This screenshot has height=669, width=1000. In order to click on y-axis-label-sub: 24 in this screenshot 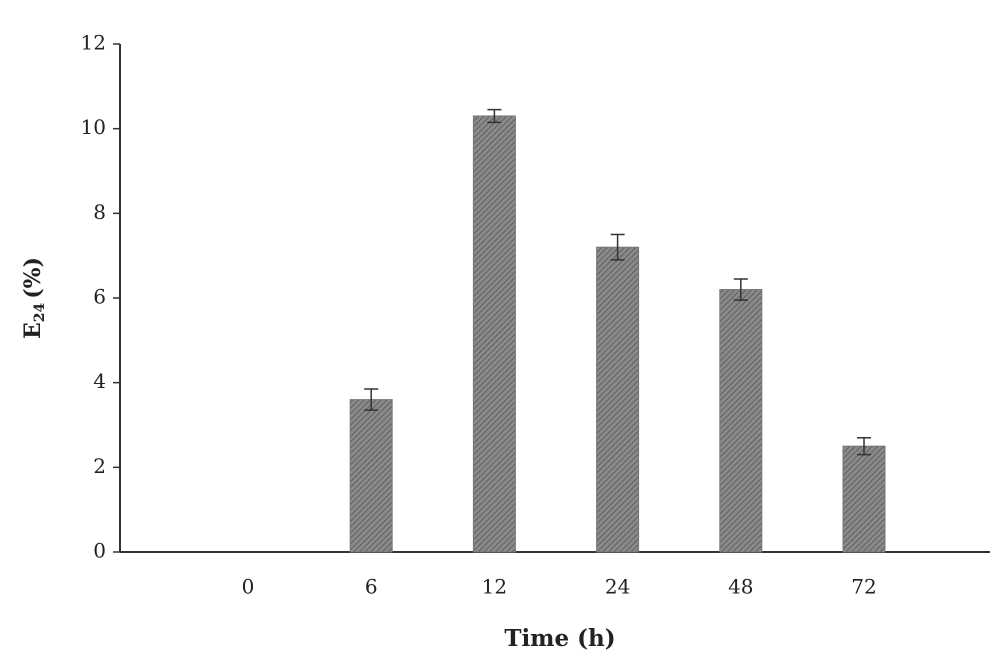, I will do `click(40, 312)`.